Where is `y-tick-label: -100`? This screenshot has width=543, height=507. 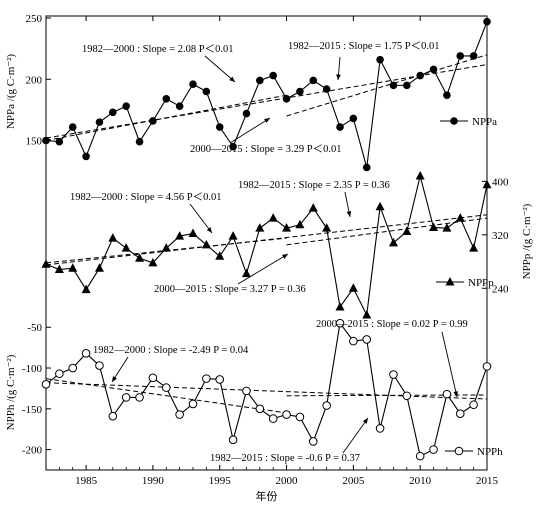
y-tick-label: -100 is located at coordinates (32, 369).